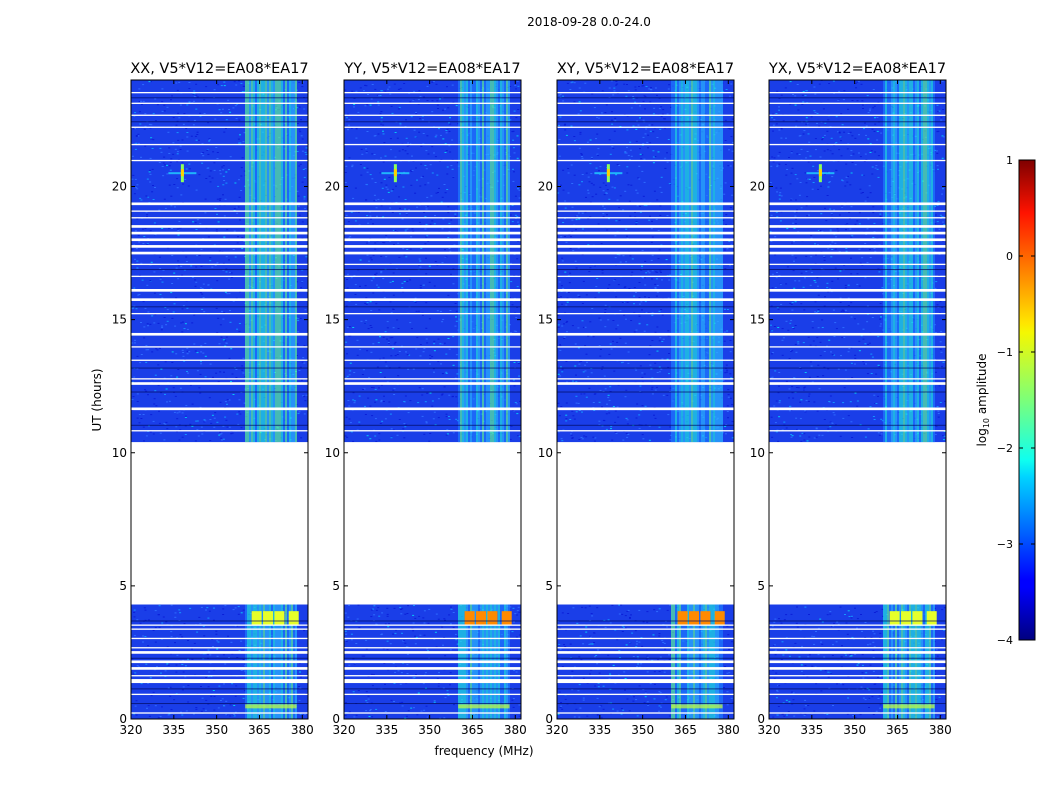 The image size is (1050, 800). I want to click on x-axis-label: frequency (MHz), so click(483, 751).